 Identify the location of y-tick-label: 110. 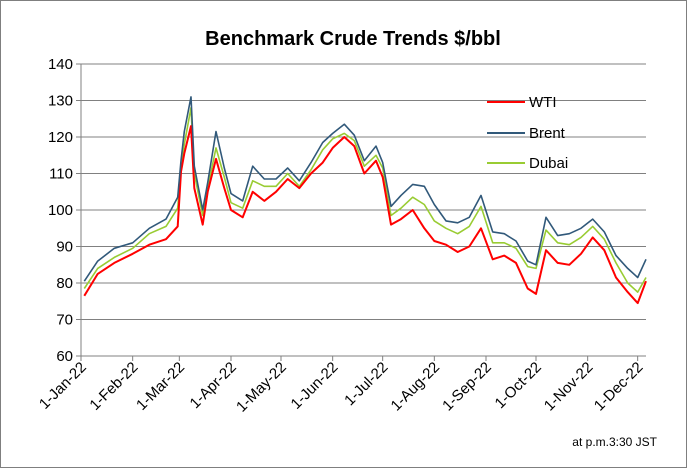
(61, 174).